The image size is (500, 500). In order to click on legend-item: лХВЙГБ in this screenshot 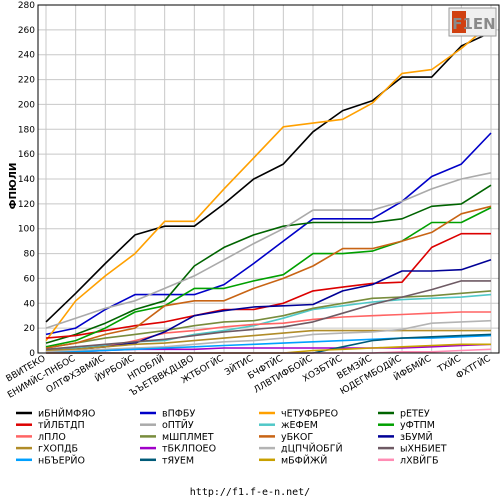, I will do `click(408, 460)`.